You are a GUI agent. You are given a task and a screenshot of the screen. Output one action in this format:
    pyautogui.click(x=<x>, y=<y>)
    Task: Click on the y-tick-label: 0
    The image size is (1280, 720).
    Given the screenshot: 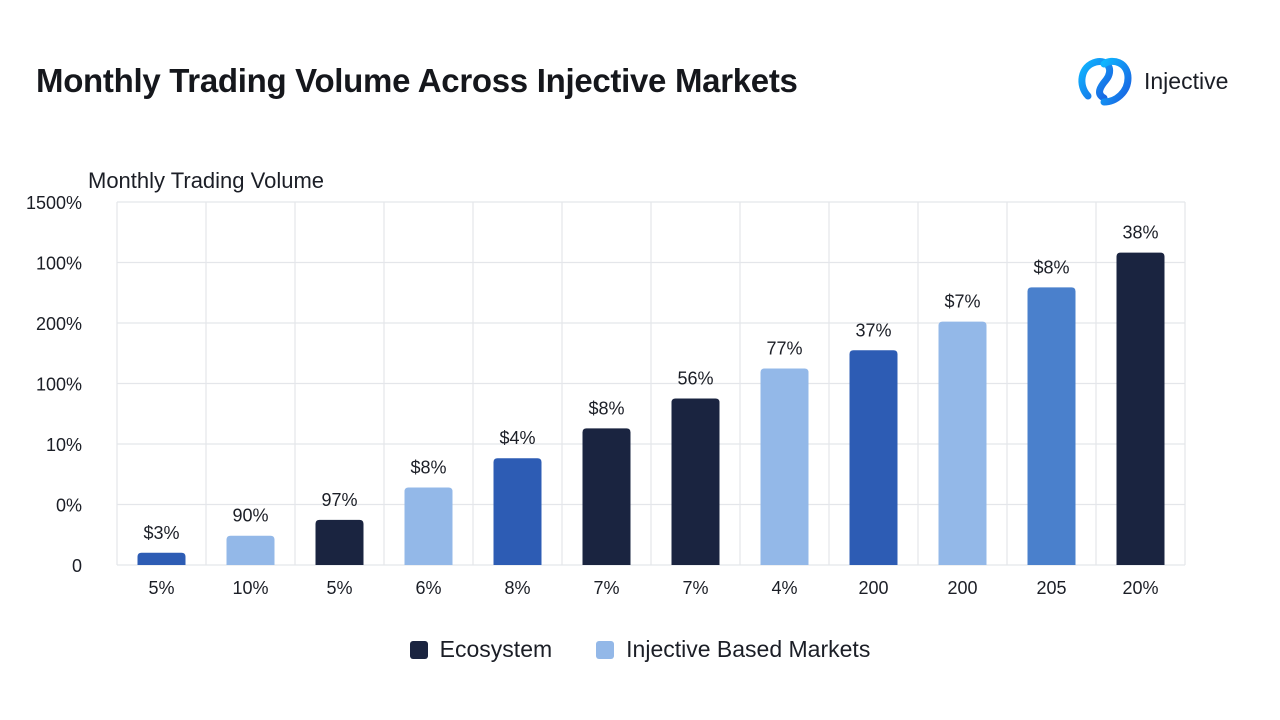 What is the action you would take?
    pyautogui.click(x=77, y=566)
    